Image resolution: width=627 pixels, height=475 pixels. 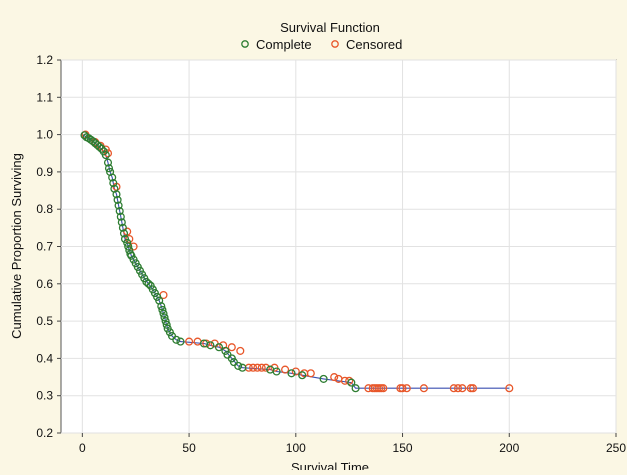 What do you see at coordinates (44, 358) in the screenshot?
I see `y-tick-label: 0.4` at bounding box center [44, 358].